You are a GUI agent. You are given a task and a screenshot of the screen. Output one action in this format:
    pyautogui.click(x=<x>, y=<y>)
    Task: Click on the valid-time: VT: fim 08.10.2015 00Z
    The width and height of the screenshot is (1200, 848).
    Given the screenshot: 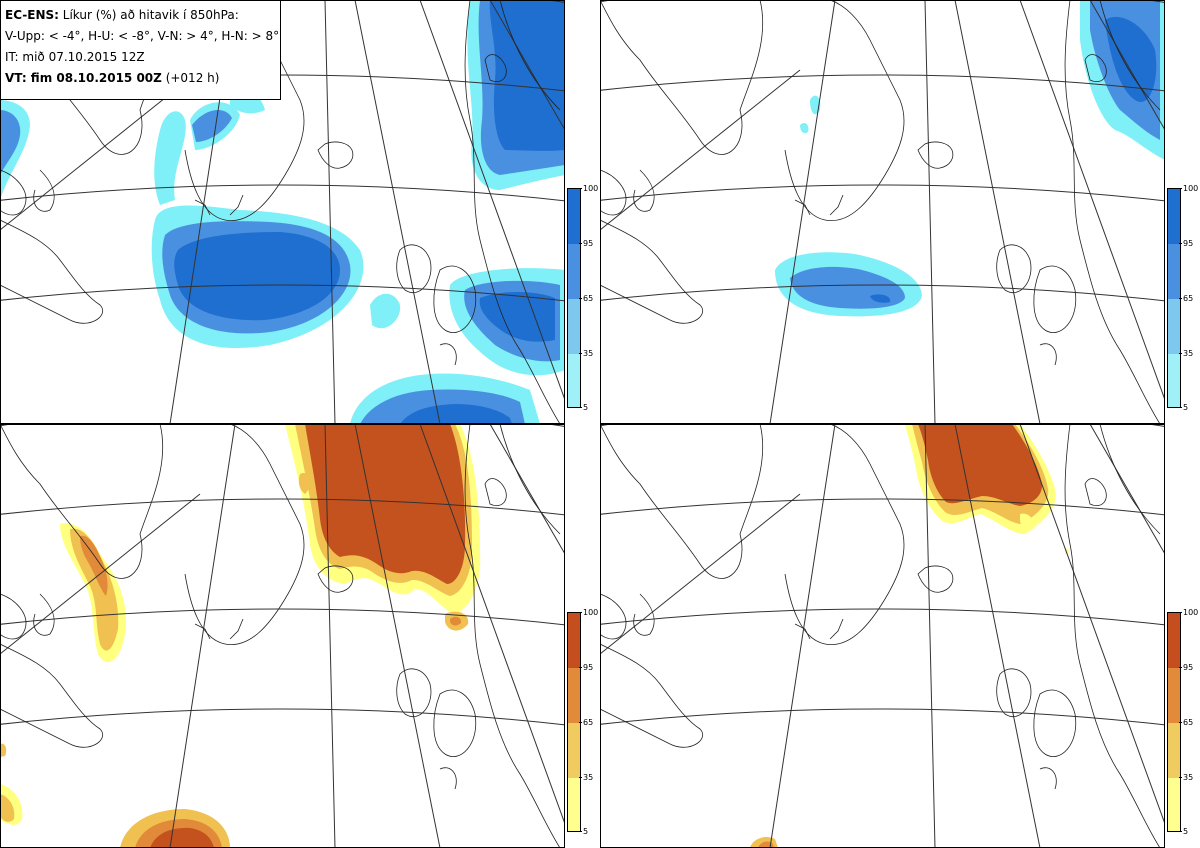 What is the action you would take?
    pyautogui.click(x=83, y=78)
    